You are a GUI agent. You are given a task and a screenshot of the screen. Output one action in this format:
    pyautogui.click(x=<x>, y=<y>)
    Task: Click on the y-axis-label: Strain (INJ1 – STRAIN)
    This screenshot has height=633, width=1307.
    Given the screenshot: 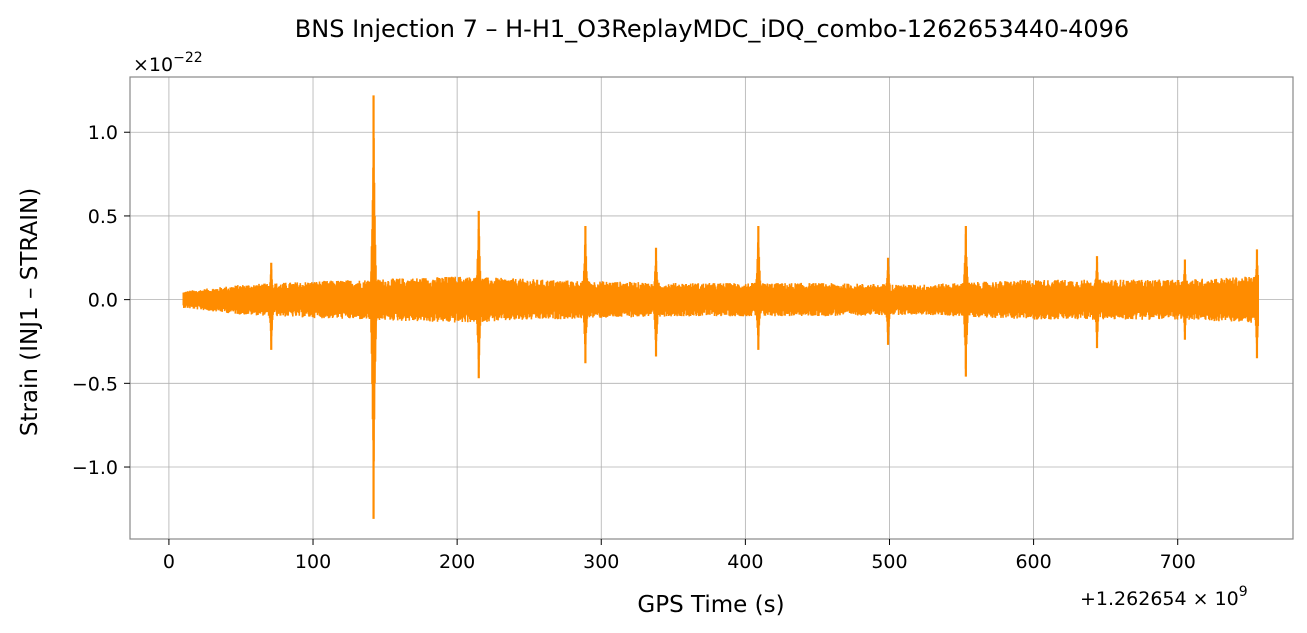 What is the action you would take?
    pyautogui.click(x=30, y=312)
    